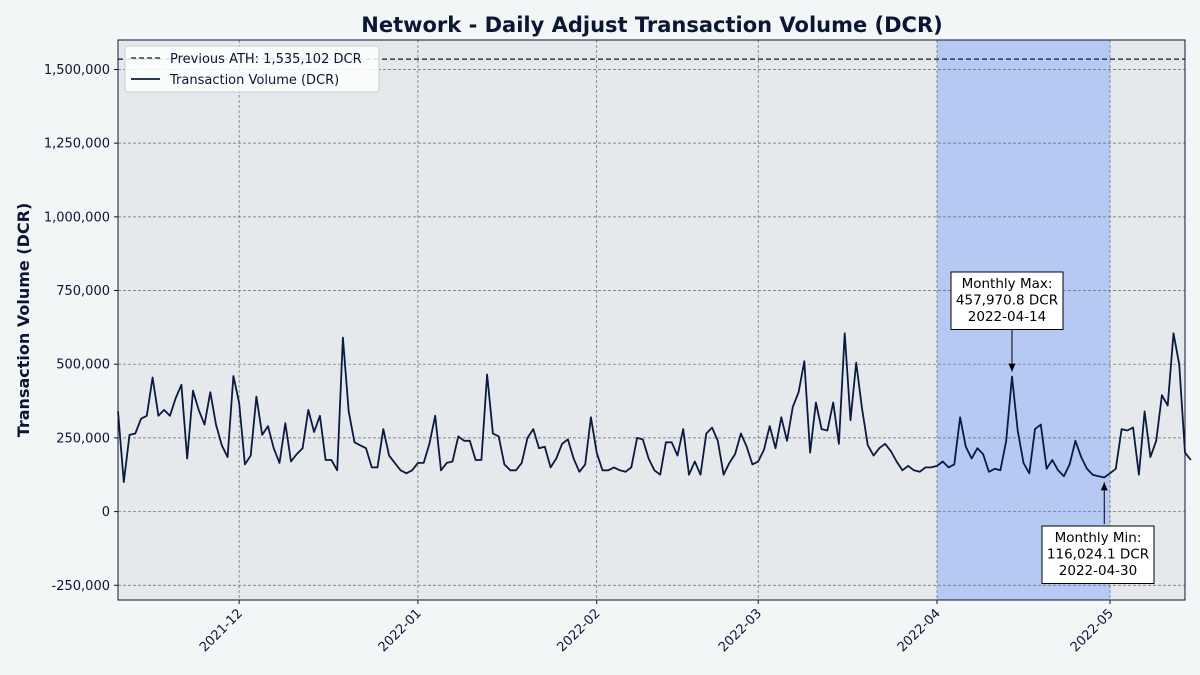 The height and width of the screenshot is (675, 1200). I want to click on annotation-min-text: Monthly Min:, so click(1098, 538).